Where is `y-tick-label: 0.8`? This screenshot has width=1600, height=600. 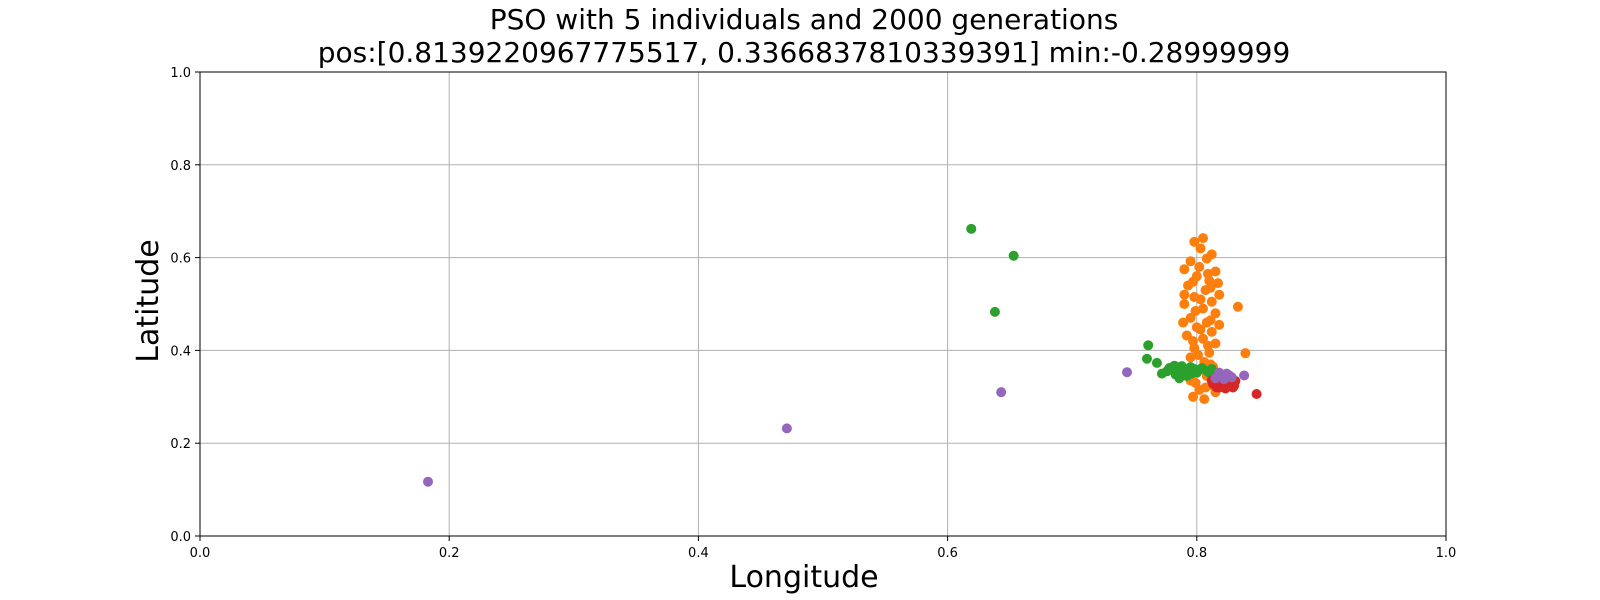
y-tick-label: 0.8 is located at coordinates (180, 166).